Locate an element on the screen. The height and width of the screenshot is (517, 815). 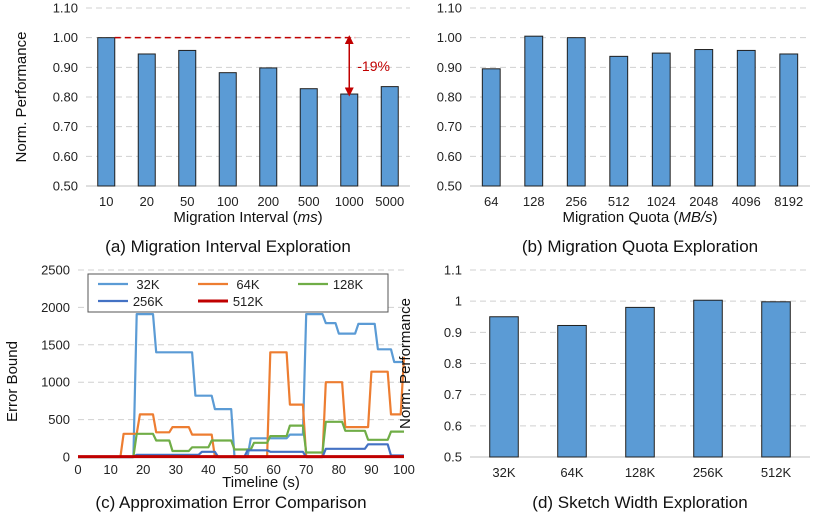
x-tick-label: 128K is located at coordinates (640, 472).